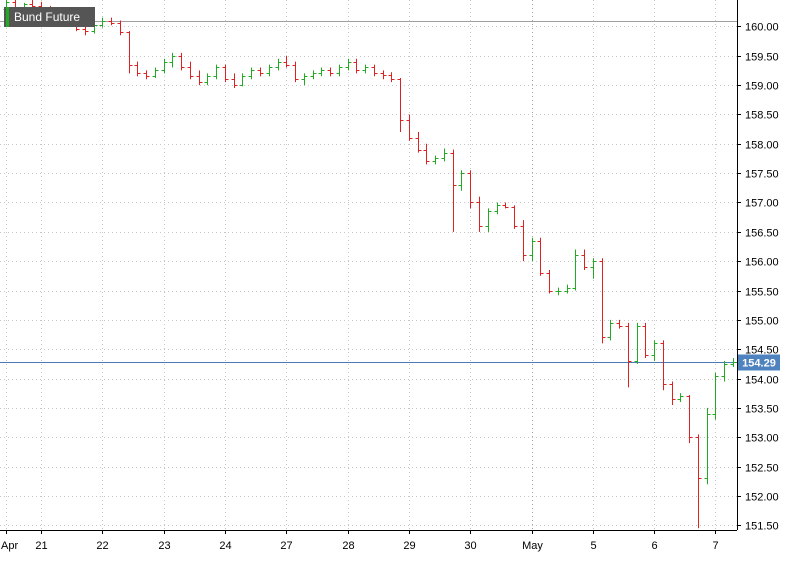 This screenshot has height=565, width=800. I want to click on y-tick-label: 153.50, so click(762, 410).